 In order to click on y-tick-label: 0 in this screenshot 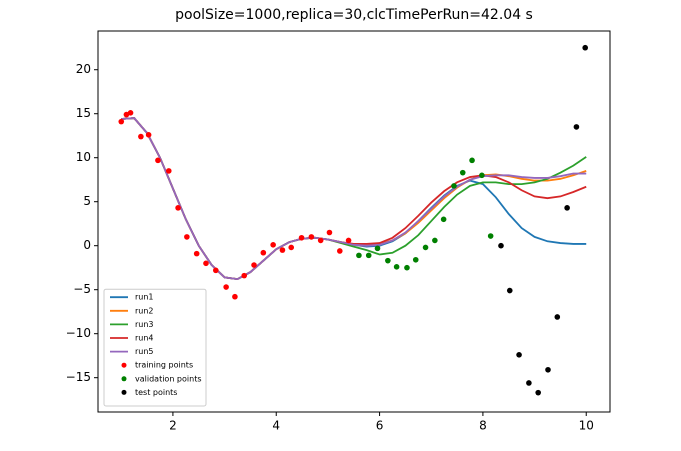, I will do `click(87, 245)`.